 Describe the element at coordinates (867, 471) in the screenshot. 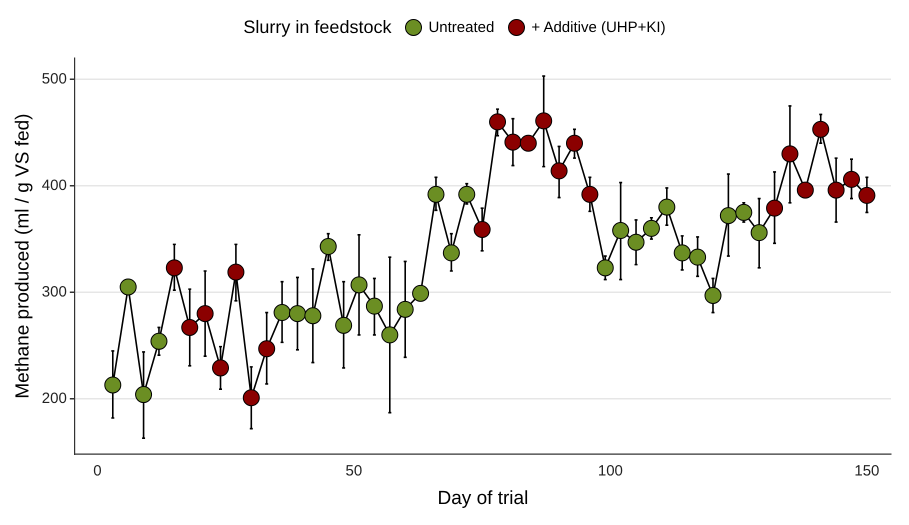

I see `x-tick-label: 150` at that location.